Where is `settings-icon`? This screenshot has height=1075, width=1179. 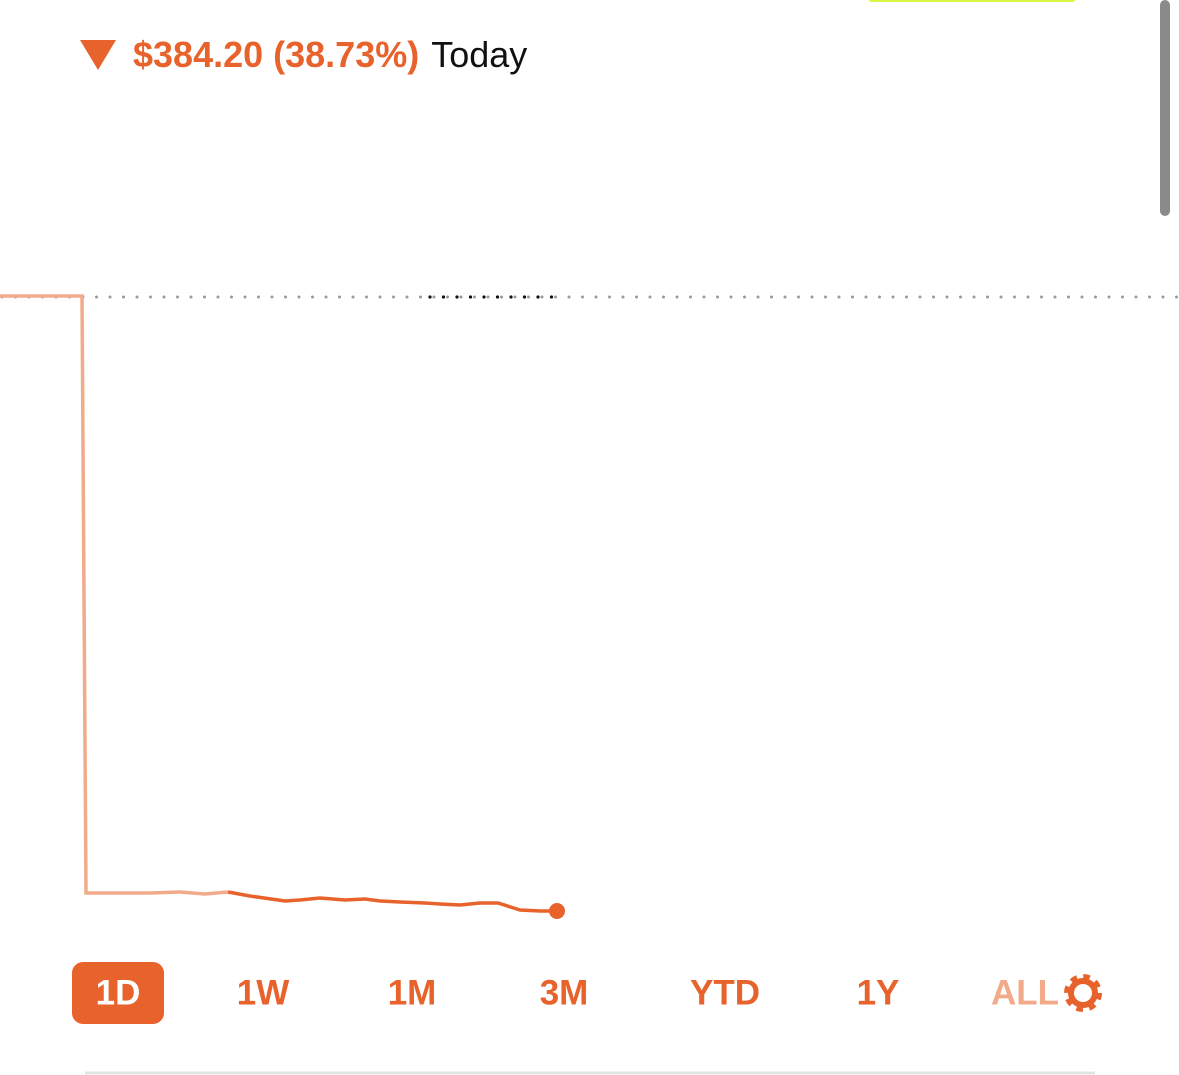 settings-icon is located at coordinates (1083, 993).